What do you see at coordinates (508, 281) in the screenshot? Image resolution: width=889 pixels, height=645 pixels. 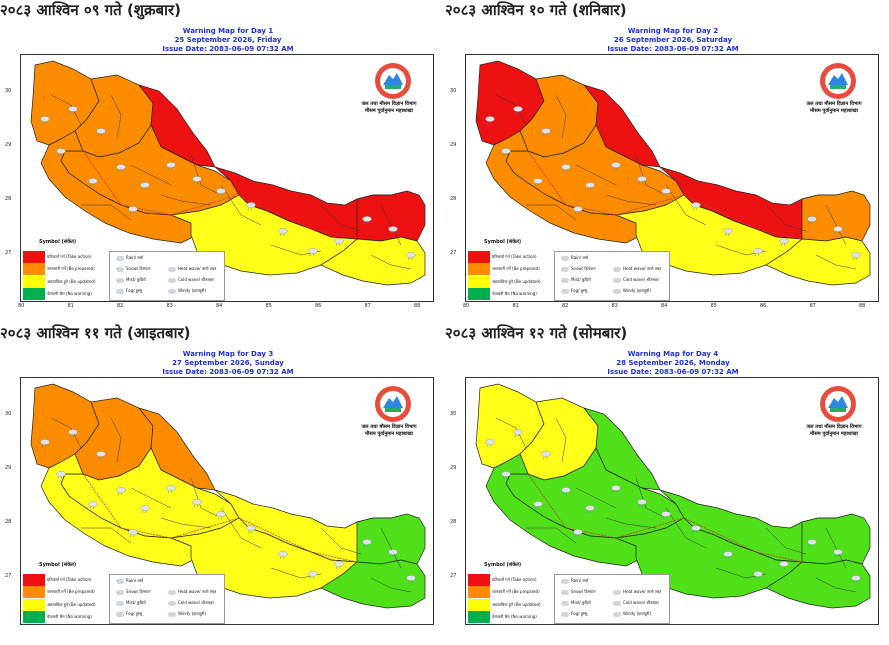 I see `legend-item: अद्यावधिक हुने (Be updated)` at bounding box center [508, 281].